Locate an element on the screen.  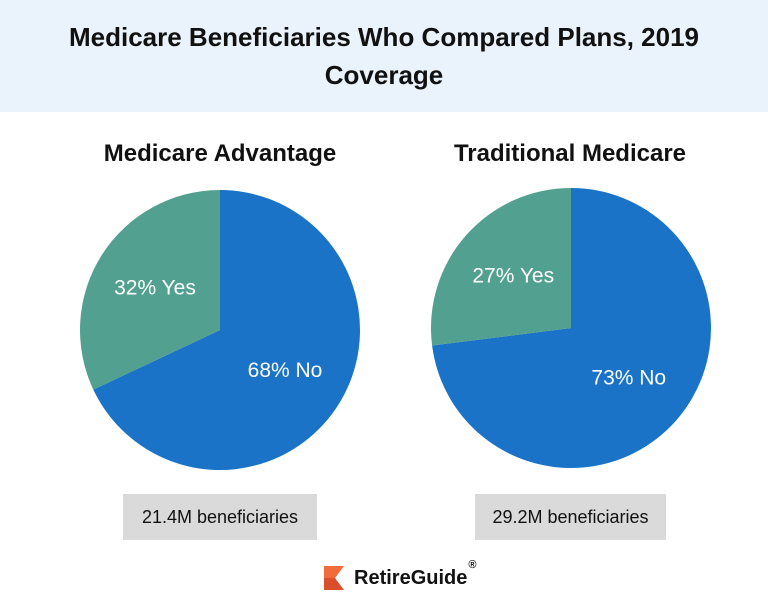
registered-mark: ® is located at coordinates (472, 564).